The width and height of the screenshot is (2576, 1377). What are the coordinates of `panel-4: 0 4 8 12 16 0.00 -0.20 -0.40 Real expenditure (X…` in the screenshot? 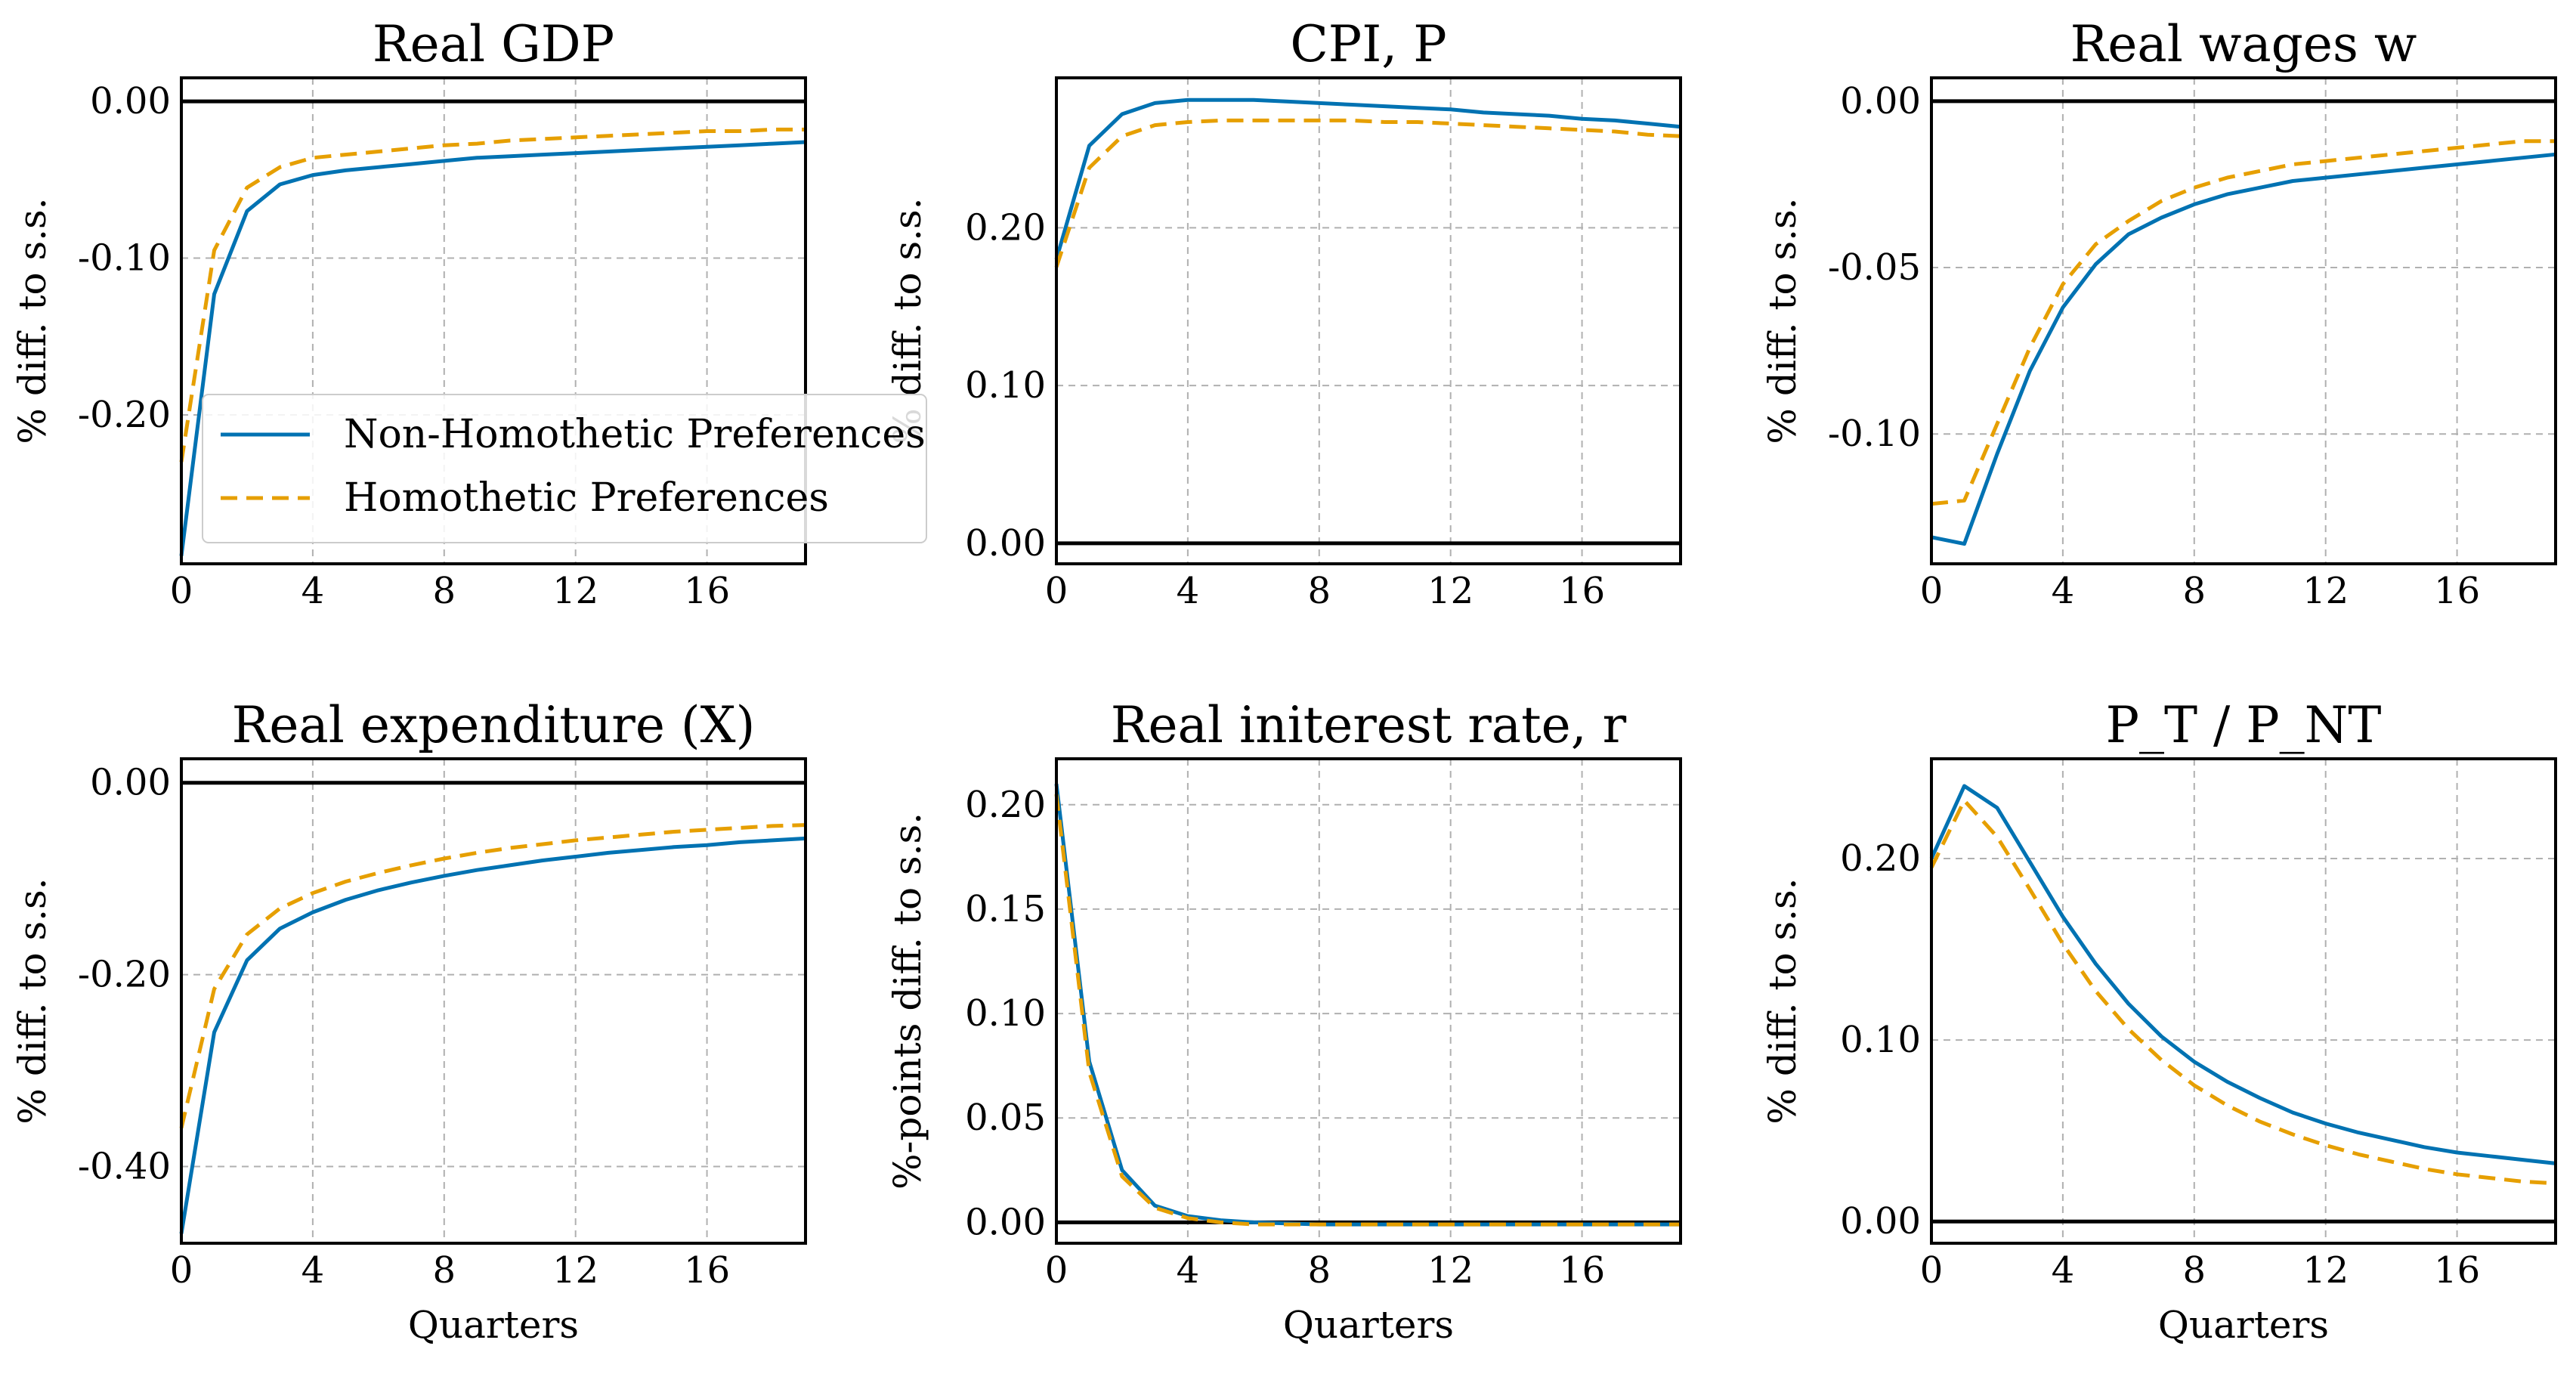 It's located at (409, 1021).